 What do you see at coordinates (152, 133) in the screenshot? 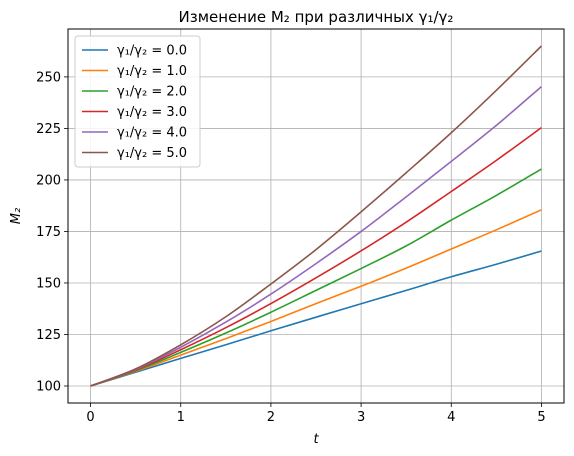
I see `legend-label-4: γ₁/γ₂ = 4.0` at bounding box center [152, 133].